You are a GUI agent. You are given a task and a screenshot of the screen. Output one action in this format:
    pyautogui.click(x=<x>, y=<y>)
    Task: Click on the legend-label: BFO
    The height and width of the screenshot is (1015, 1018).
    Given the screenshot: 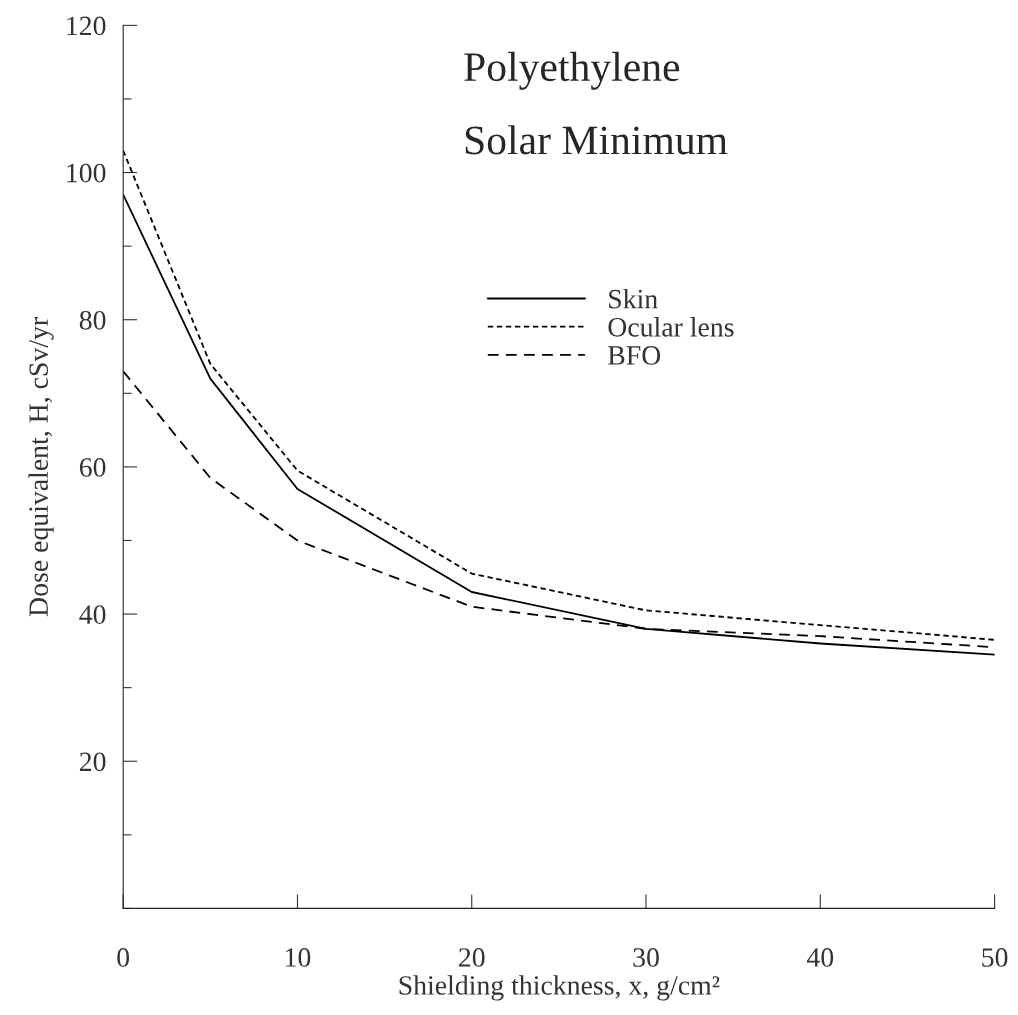 What is the action you would take?
    pyautogui.click(x=634, y=355)
    